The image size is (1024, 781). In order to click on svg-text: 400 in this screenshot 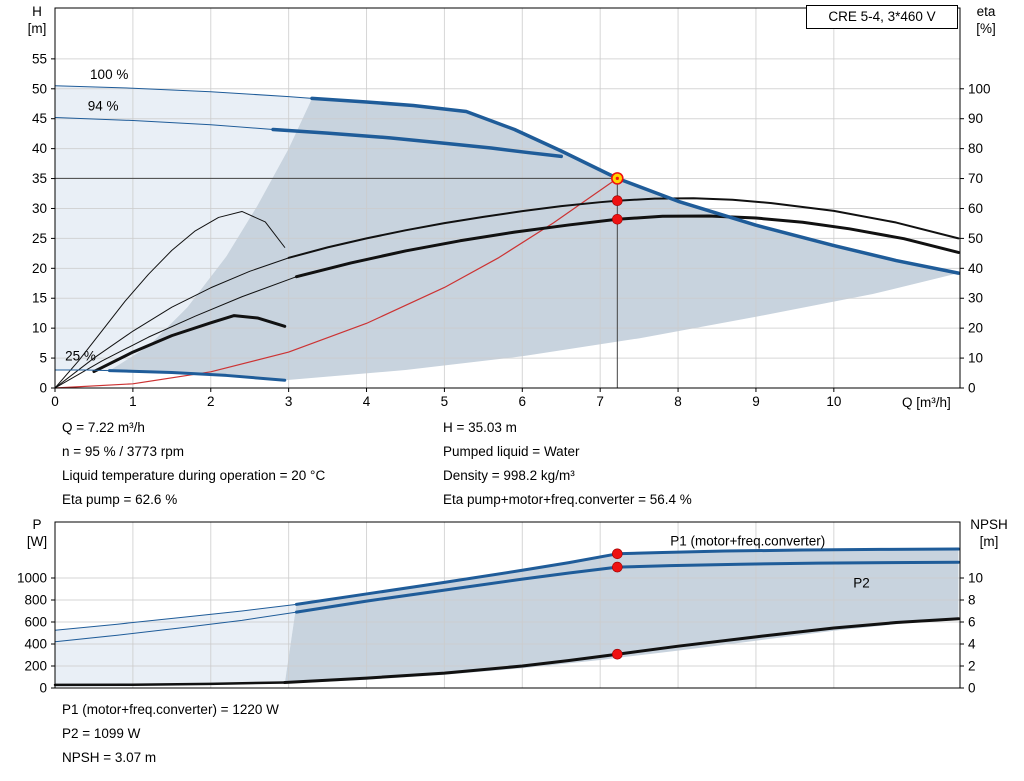, I will do `click(35, 643)`.